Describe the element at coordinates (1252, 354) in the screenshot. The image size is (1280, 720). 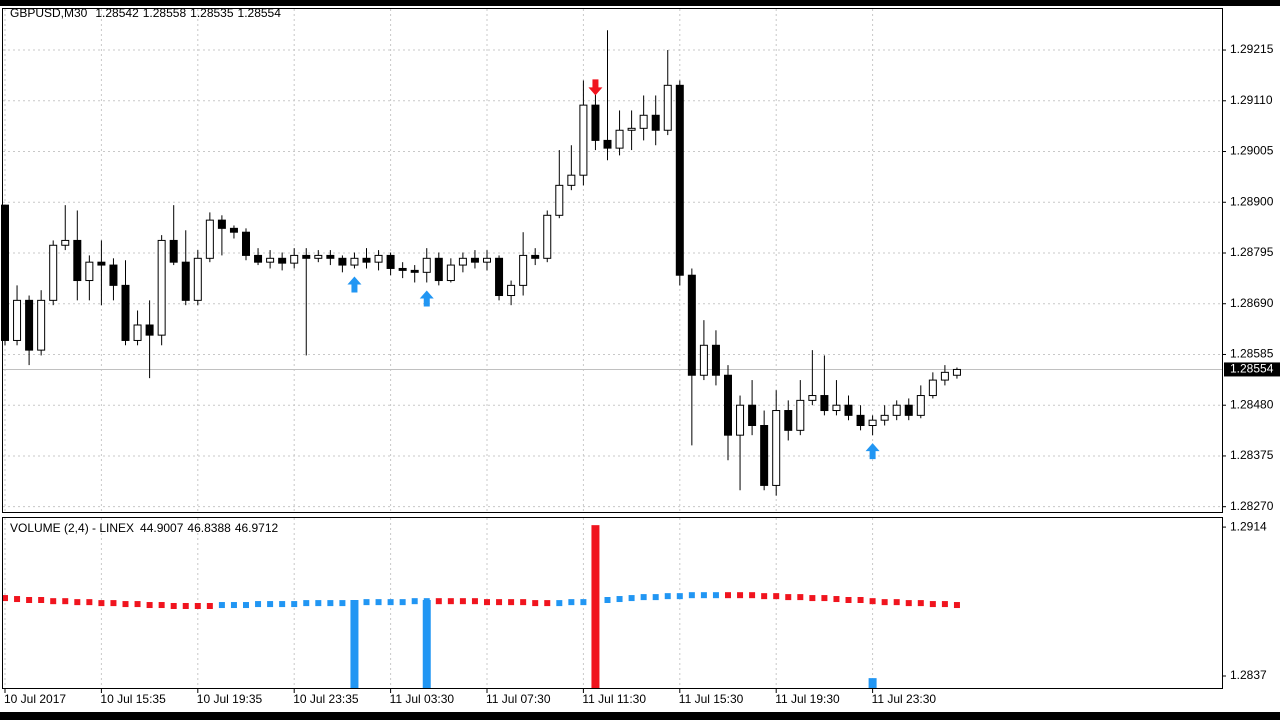
I see `y-tick-label: 1.28585` at that location.